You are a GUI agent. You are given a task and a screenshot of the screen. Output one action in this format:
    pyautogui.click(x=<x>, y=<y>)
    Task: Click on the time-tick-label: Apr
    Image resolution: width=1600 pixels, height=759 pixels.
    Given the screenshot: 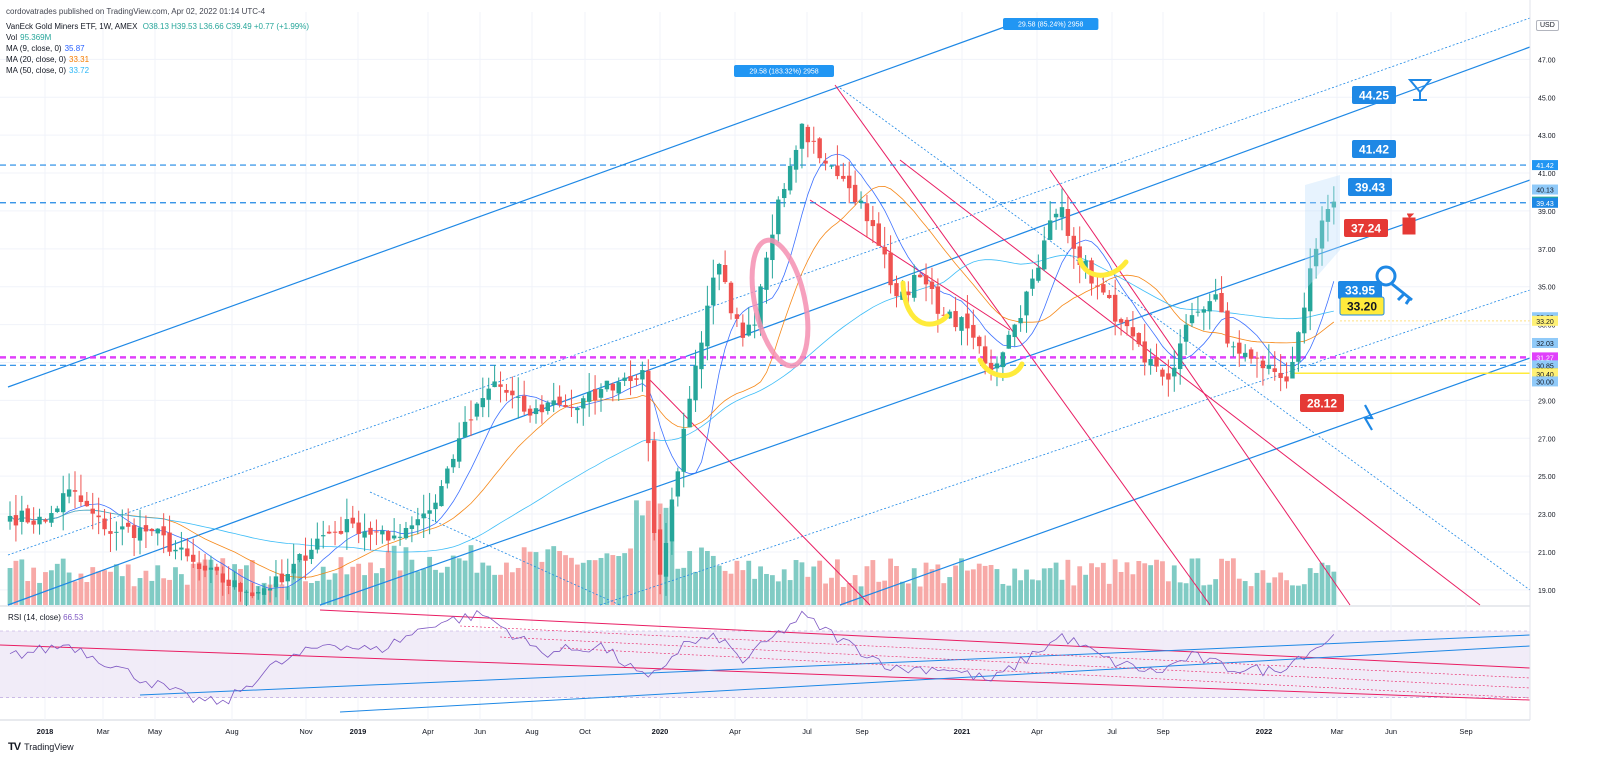 What is the action you would take?
    pyautogui.click(x=428, y=731)
    